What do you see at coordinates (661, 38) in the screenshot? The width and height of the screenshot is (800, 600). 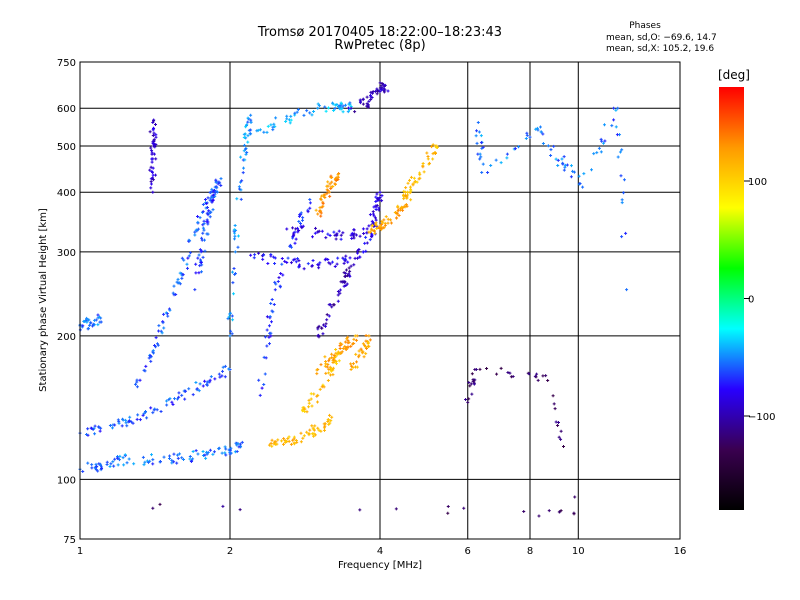 I see `phase-stats-o: mean, sd,O: −69.6, 14.7` at bounding box center [661, 38].